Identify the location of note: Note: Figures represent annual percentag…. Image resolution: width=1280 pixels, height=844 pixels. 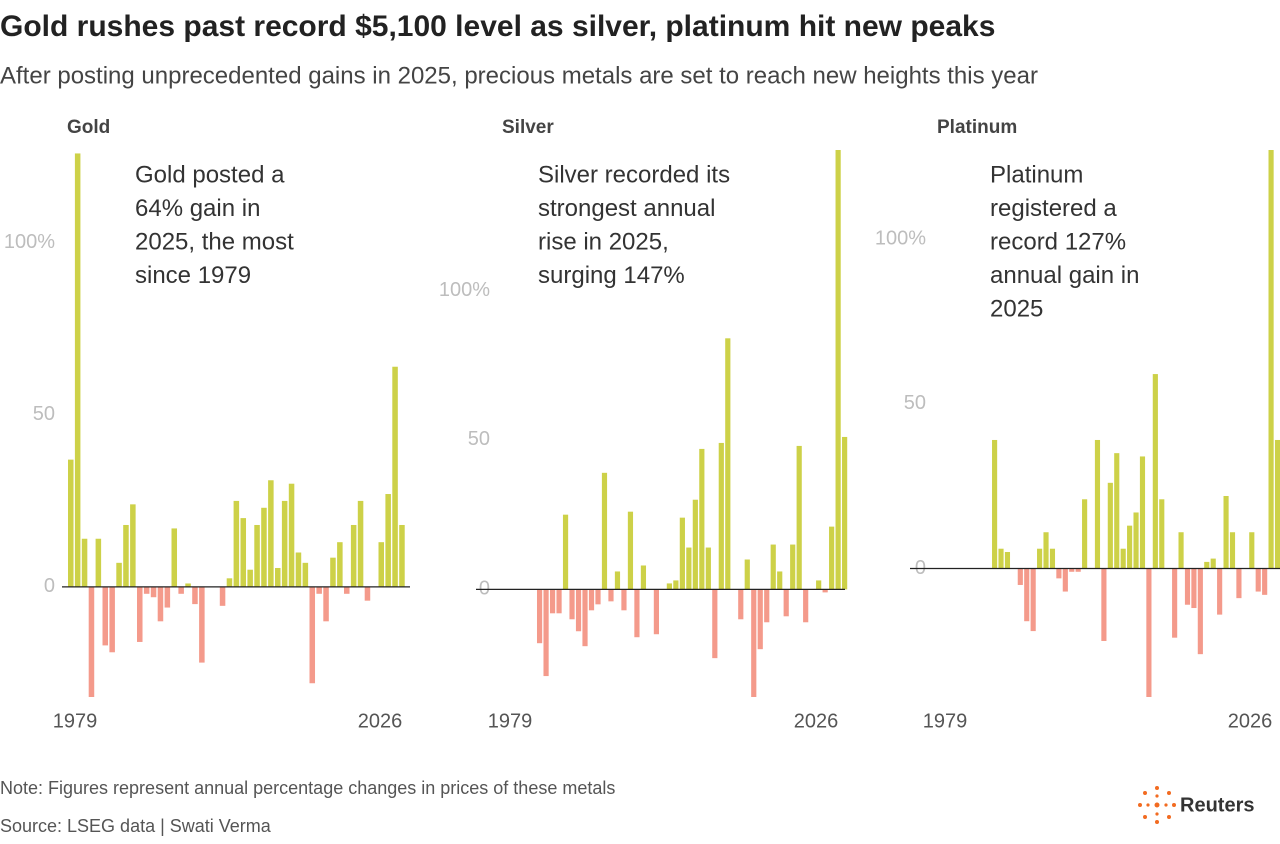
(307, 788).